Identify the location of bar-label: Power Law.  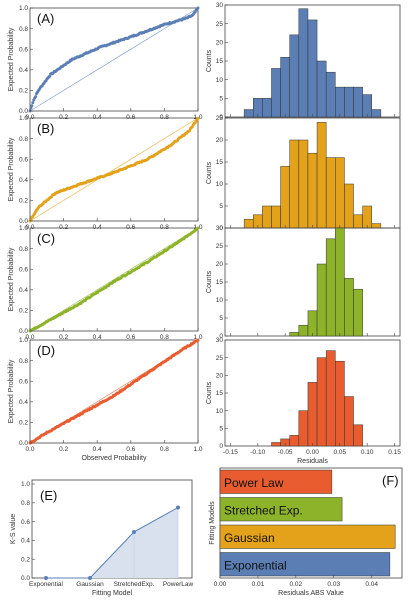
(254, 483).